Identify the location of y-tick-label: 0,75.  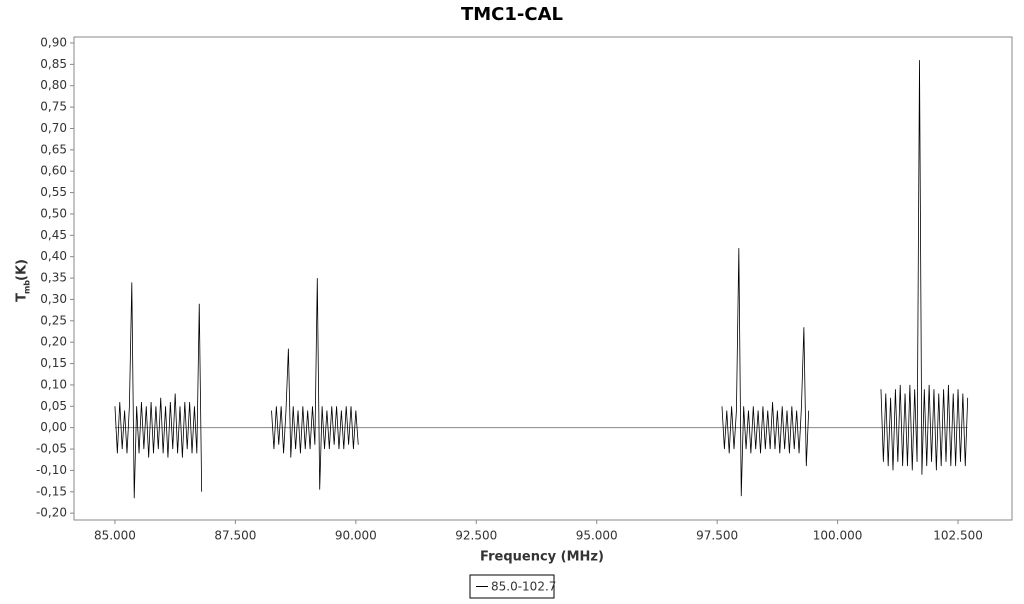
(53, 107).